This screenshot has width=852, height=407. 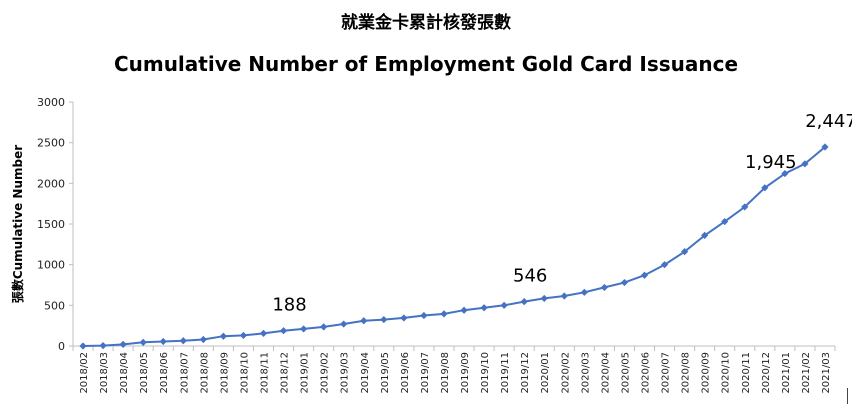 What do you see at coordinates (285, 373) in the screenshot?
I see `x-tick-label: 2018/12` at bounding box center [285, 373].